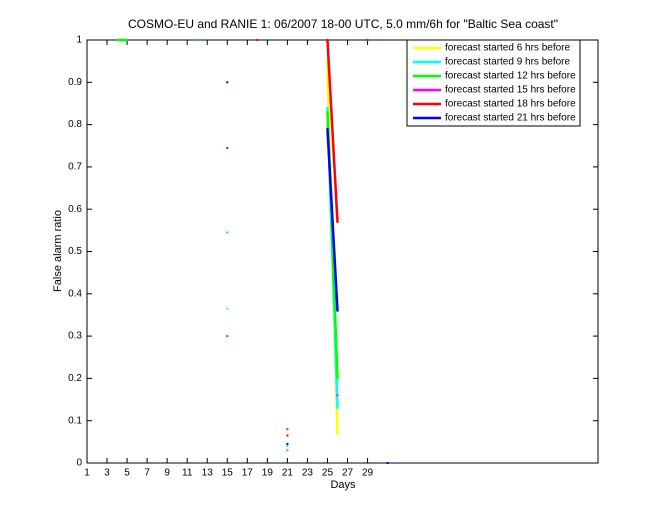 The height and width of the screenshot is (520, 660). I want to click on x-tick-label: 23, so click(308, 473).